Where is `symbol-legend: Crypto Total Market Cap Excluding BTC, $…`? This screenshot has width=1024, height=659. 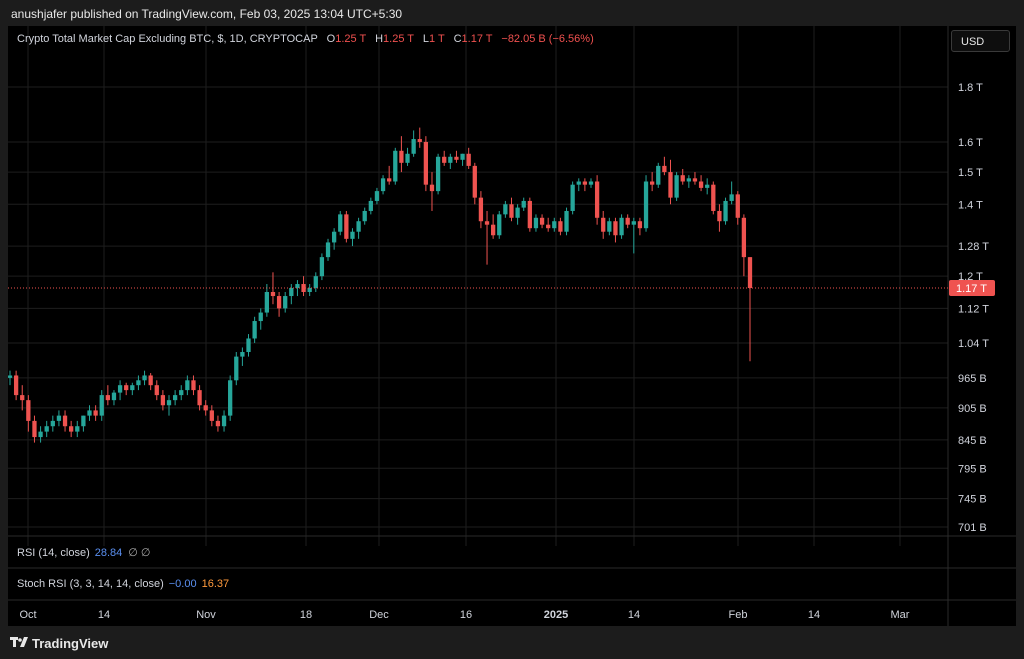
symbol-legend: Crypto Total Market Cap Excluding BTC, $… is located at coordinates (305, 39).